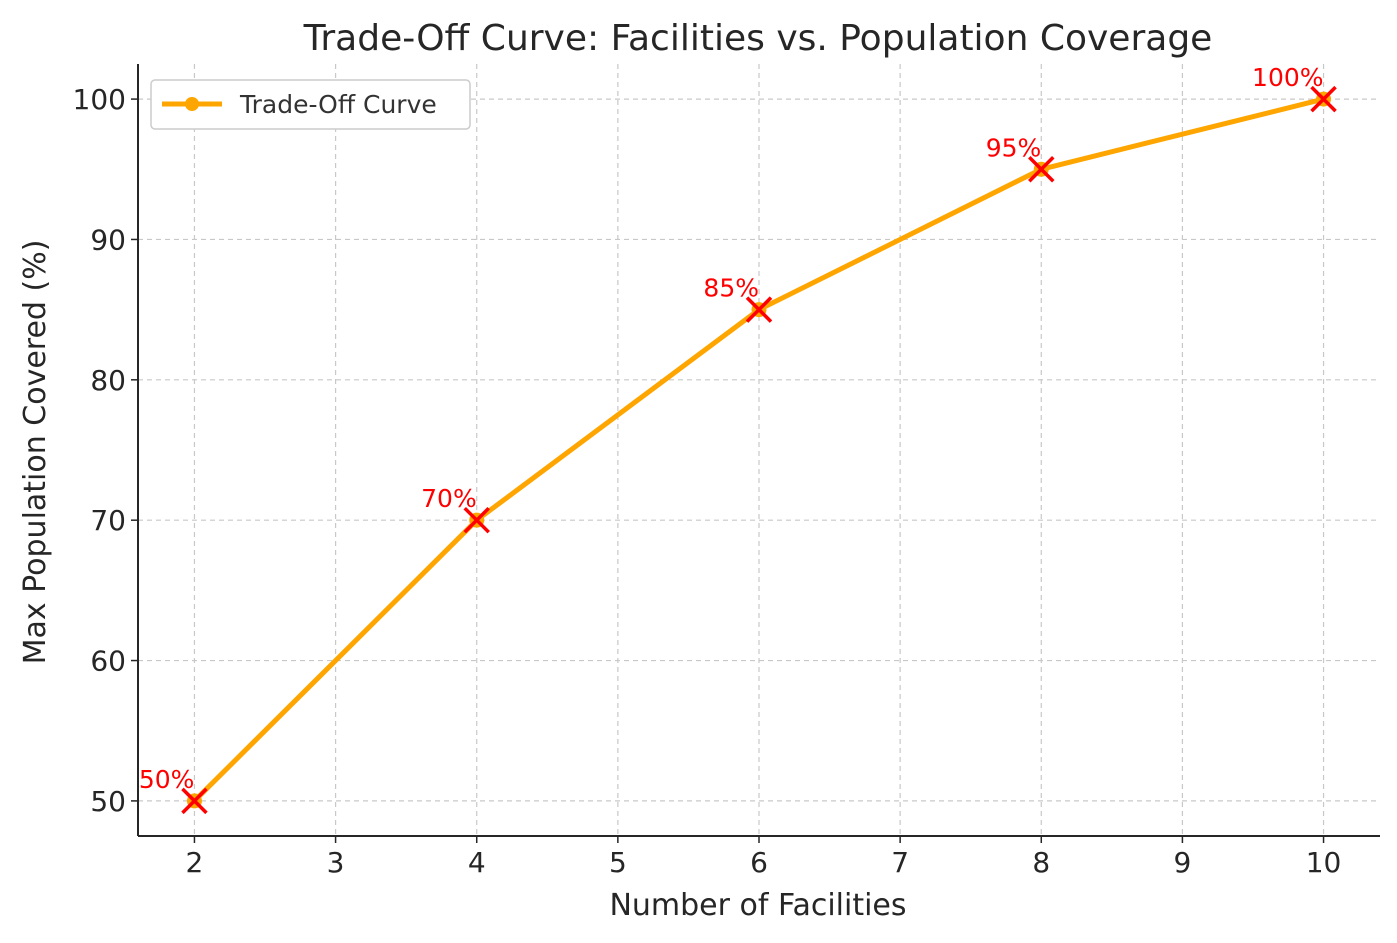 The height and width of the screenshot is (943, 1397). What do you see at coordinates (336, 862) in the screenshot?
I see `x-tick-label: 3` at bounding box center [336, 862].